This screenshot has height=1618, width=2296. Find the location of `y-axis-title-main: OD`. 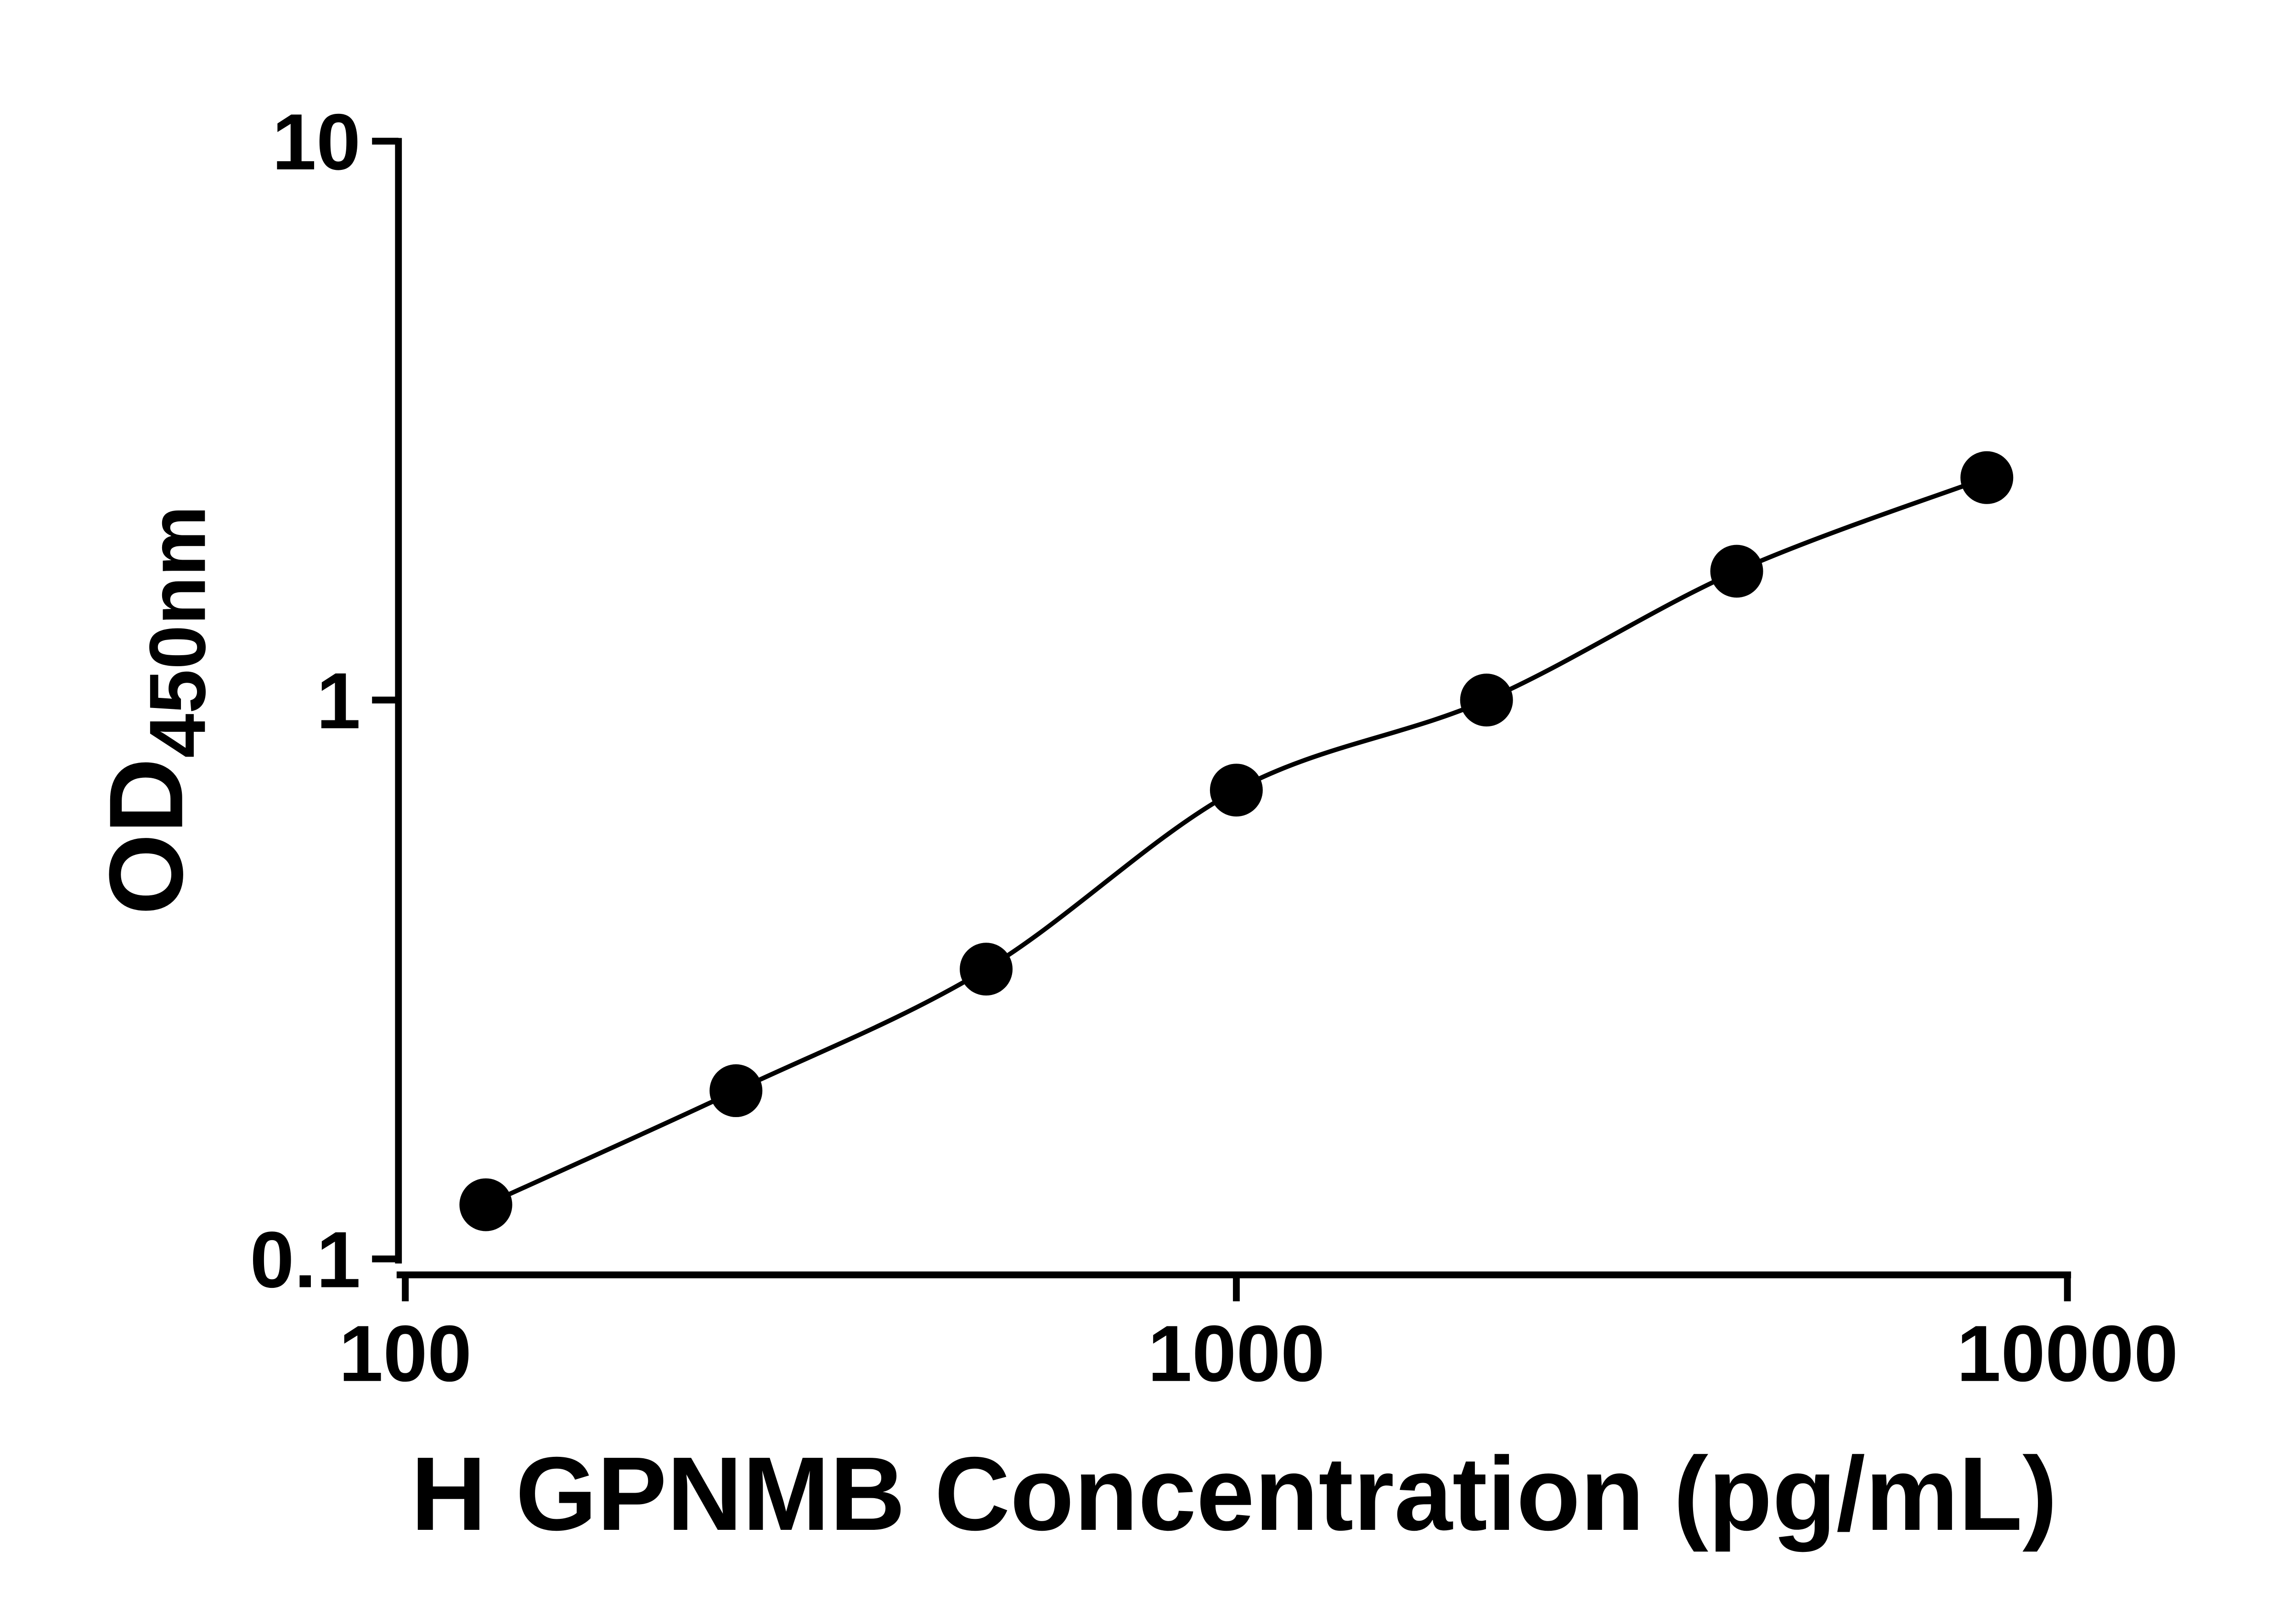

y-axis-title-main: OD is located at coordinates (146, 836).